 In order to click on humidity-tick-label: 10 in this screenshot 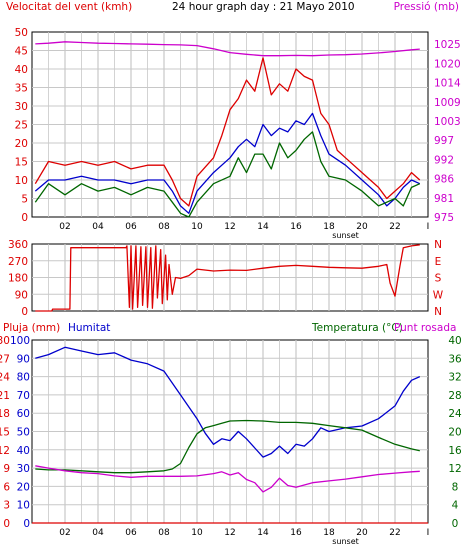, I will do `click(23, 506)`.